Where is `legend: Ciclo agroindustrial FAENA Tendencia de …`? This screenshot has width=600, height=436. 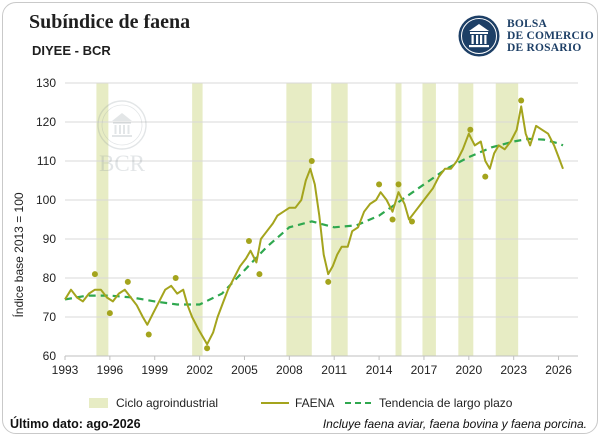
legend: Ciclo agroindustrial FAENA Tendencia de … is located at coordinates (301, 403).